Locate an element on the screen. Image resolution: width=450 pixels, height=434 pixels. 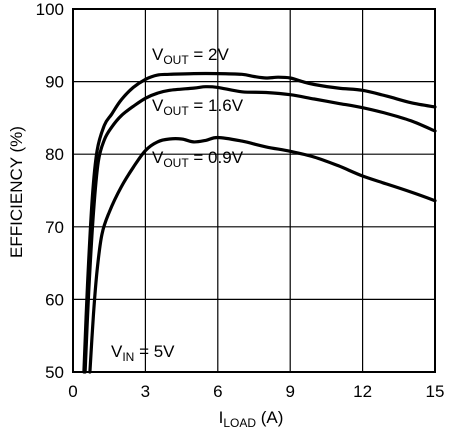
vin-annotation-rest: = 5V is located at coordinates (154, 351).